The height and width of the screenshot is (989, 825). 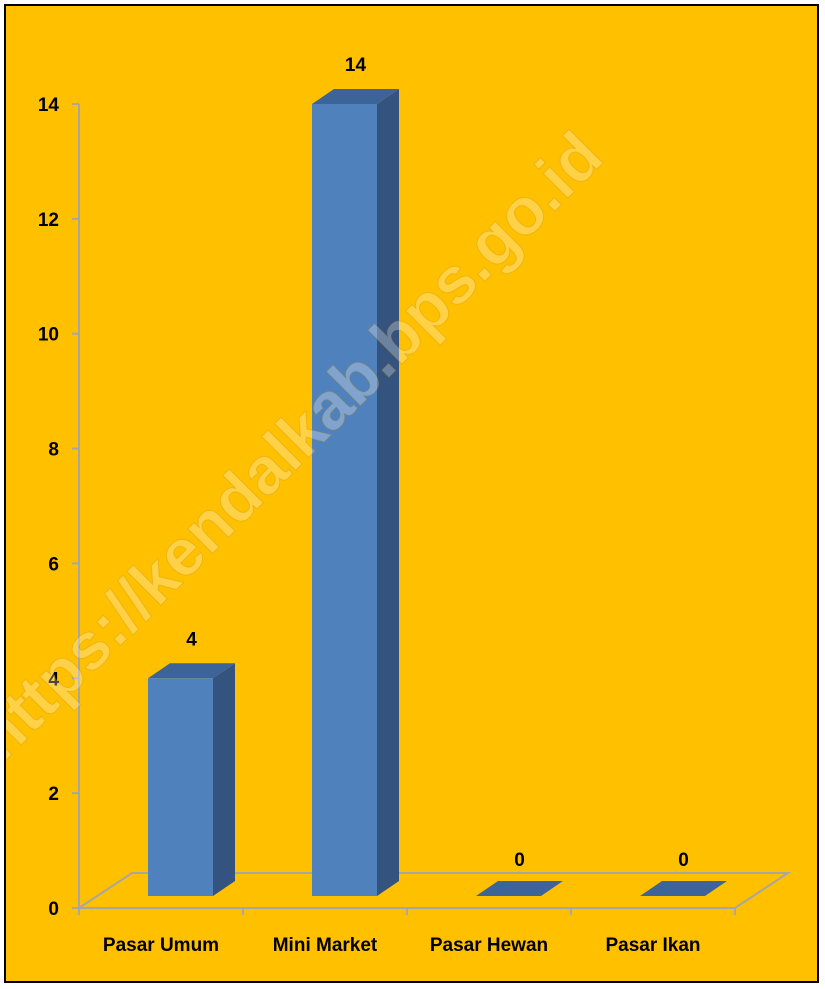 I want to click on bar-pasar-ikan, so click(x=683, y=888).